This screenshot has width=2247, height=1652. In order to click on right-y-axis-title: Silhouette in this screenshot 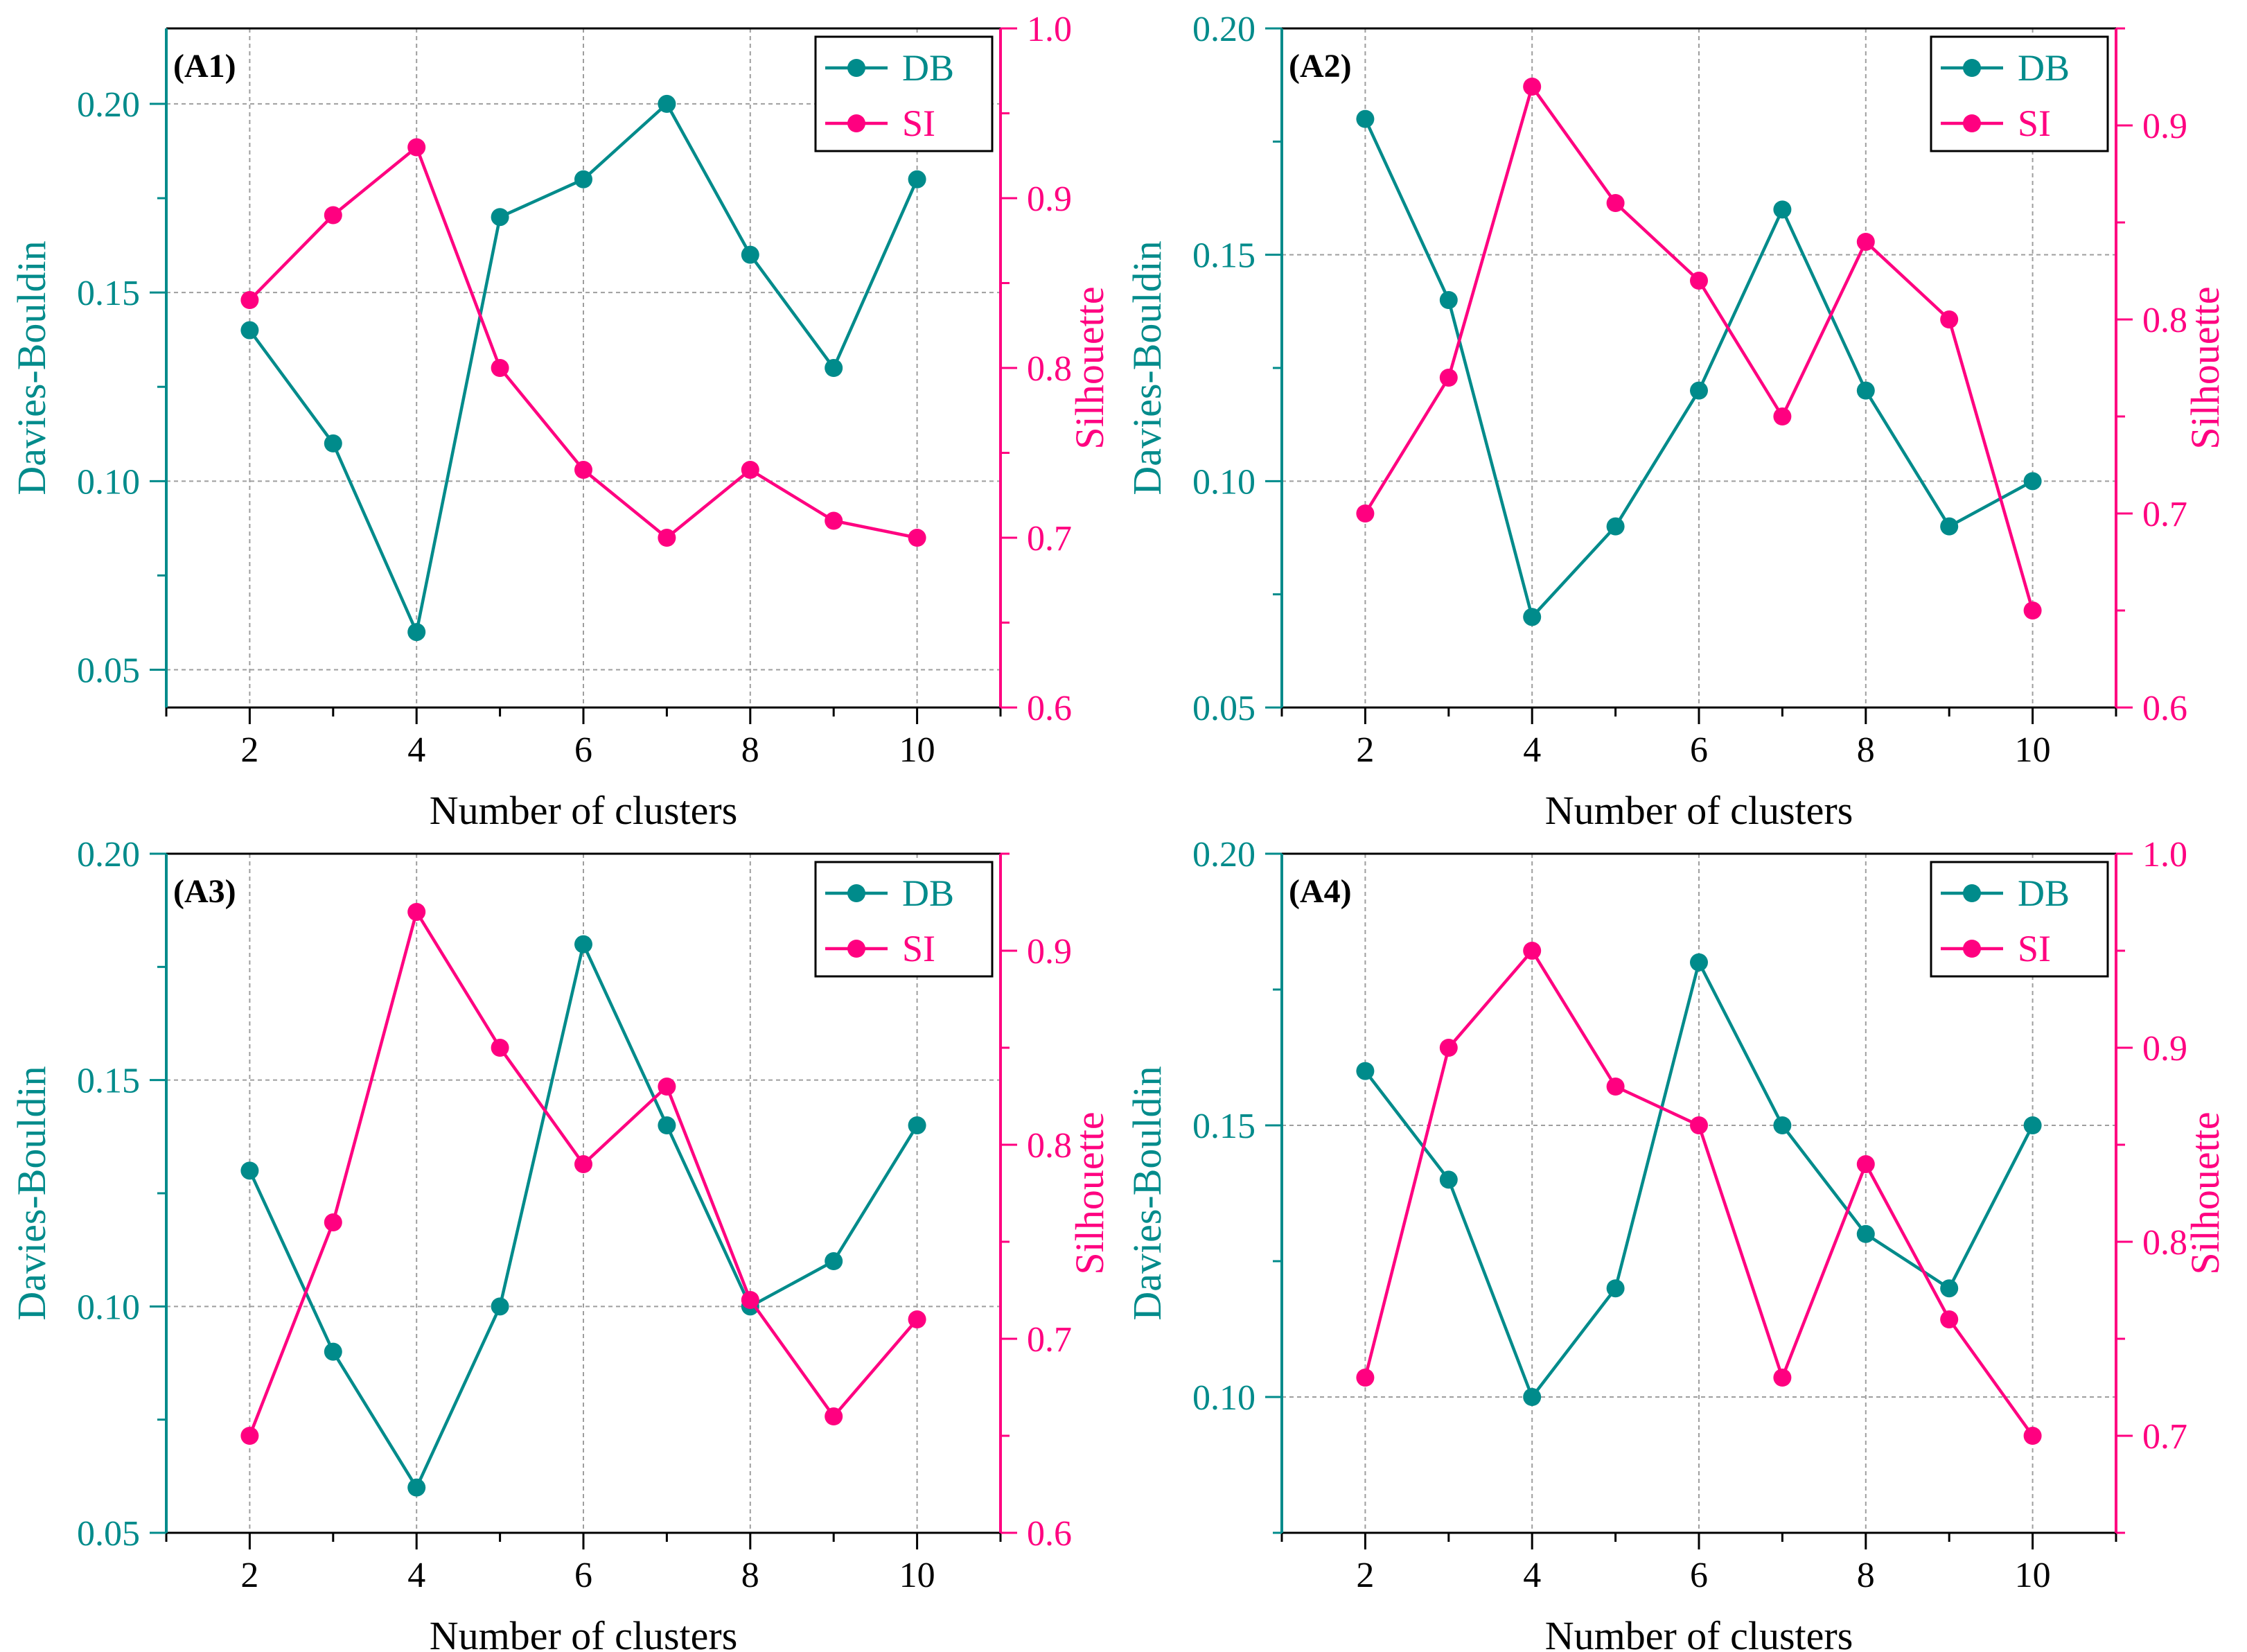, I will do `click(1089, 367)`.